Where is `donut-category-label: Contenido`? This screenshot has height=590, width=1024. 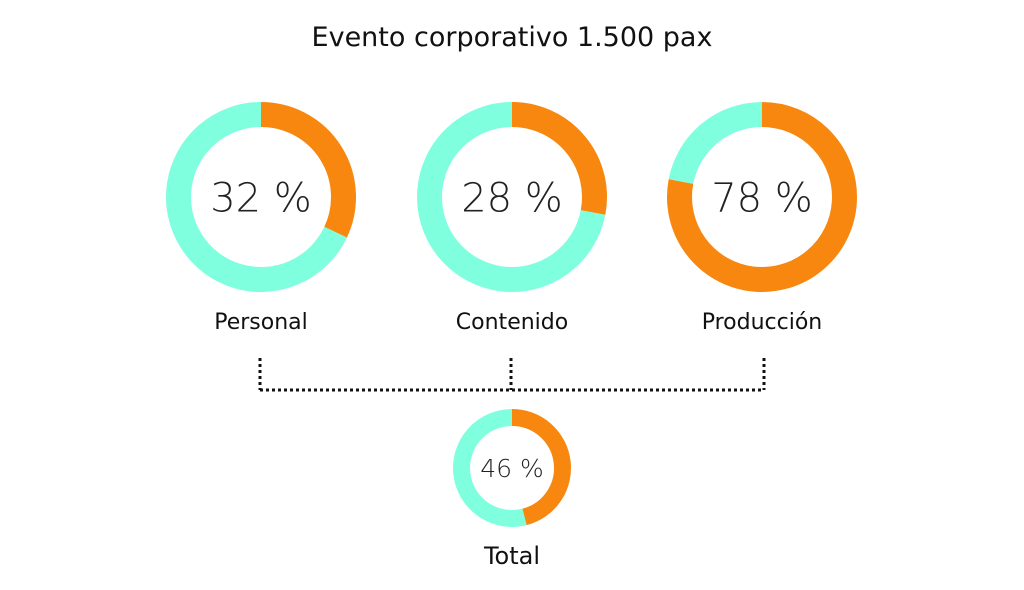 donut-category-label: Contenido is located at coordinates (512, 322).